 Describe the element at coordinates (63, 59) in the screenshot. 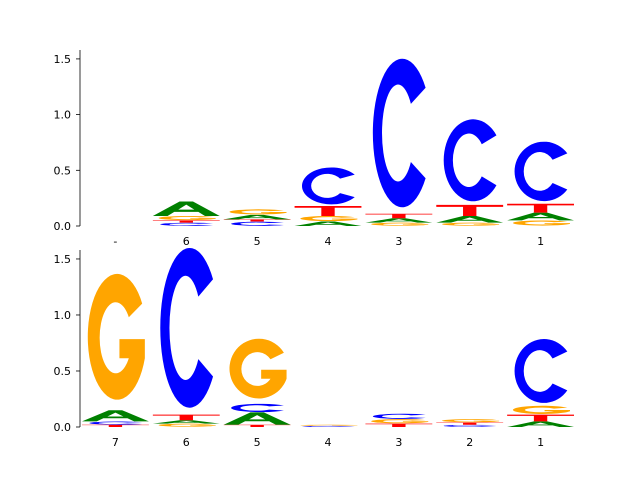

I see `y-tick-label: 1.5` at that location.